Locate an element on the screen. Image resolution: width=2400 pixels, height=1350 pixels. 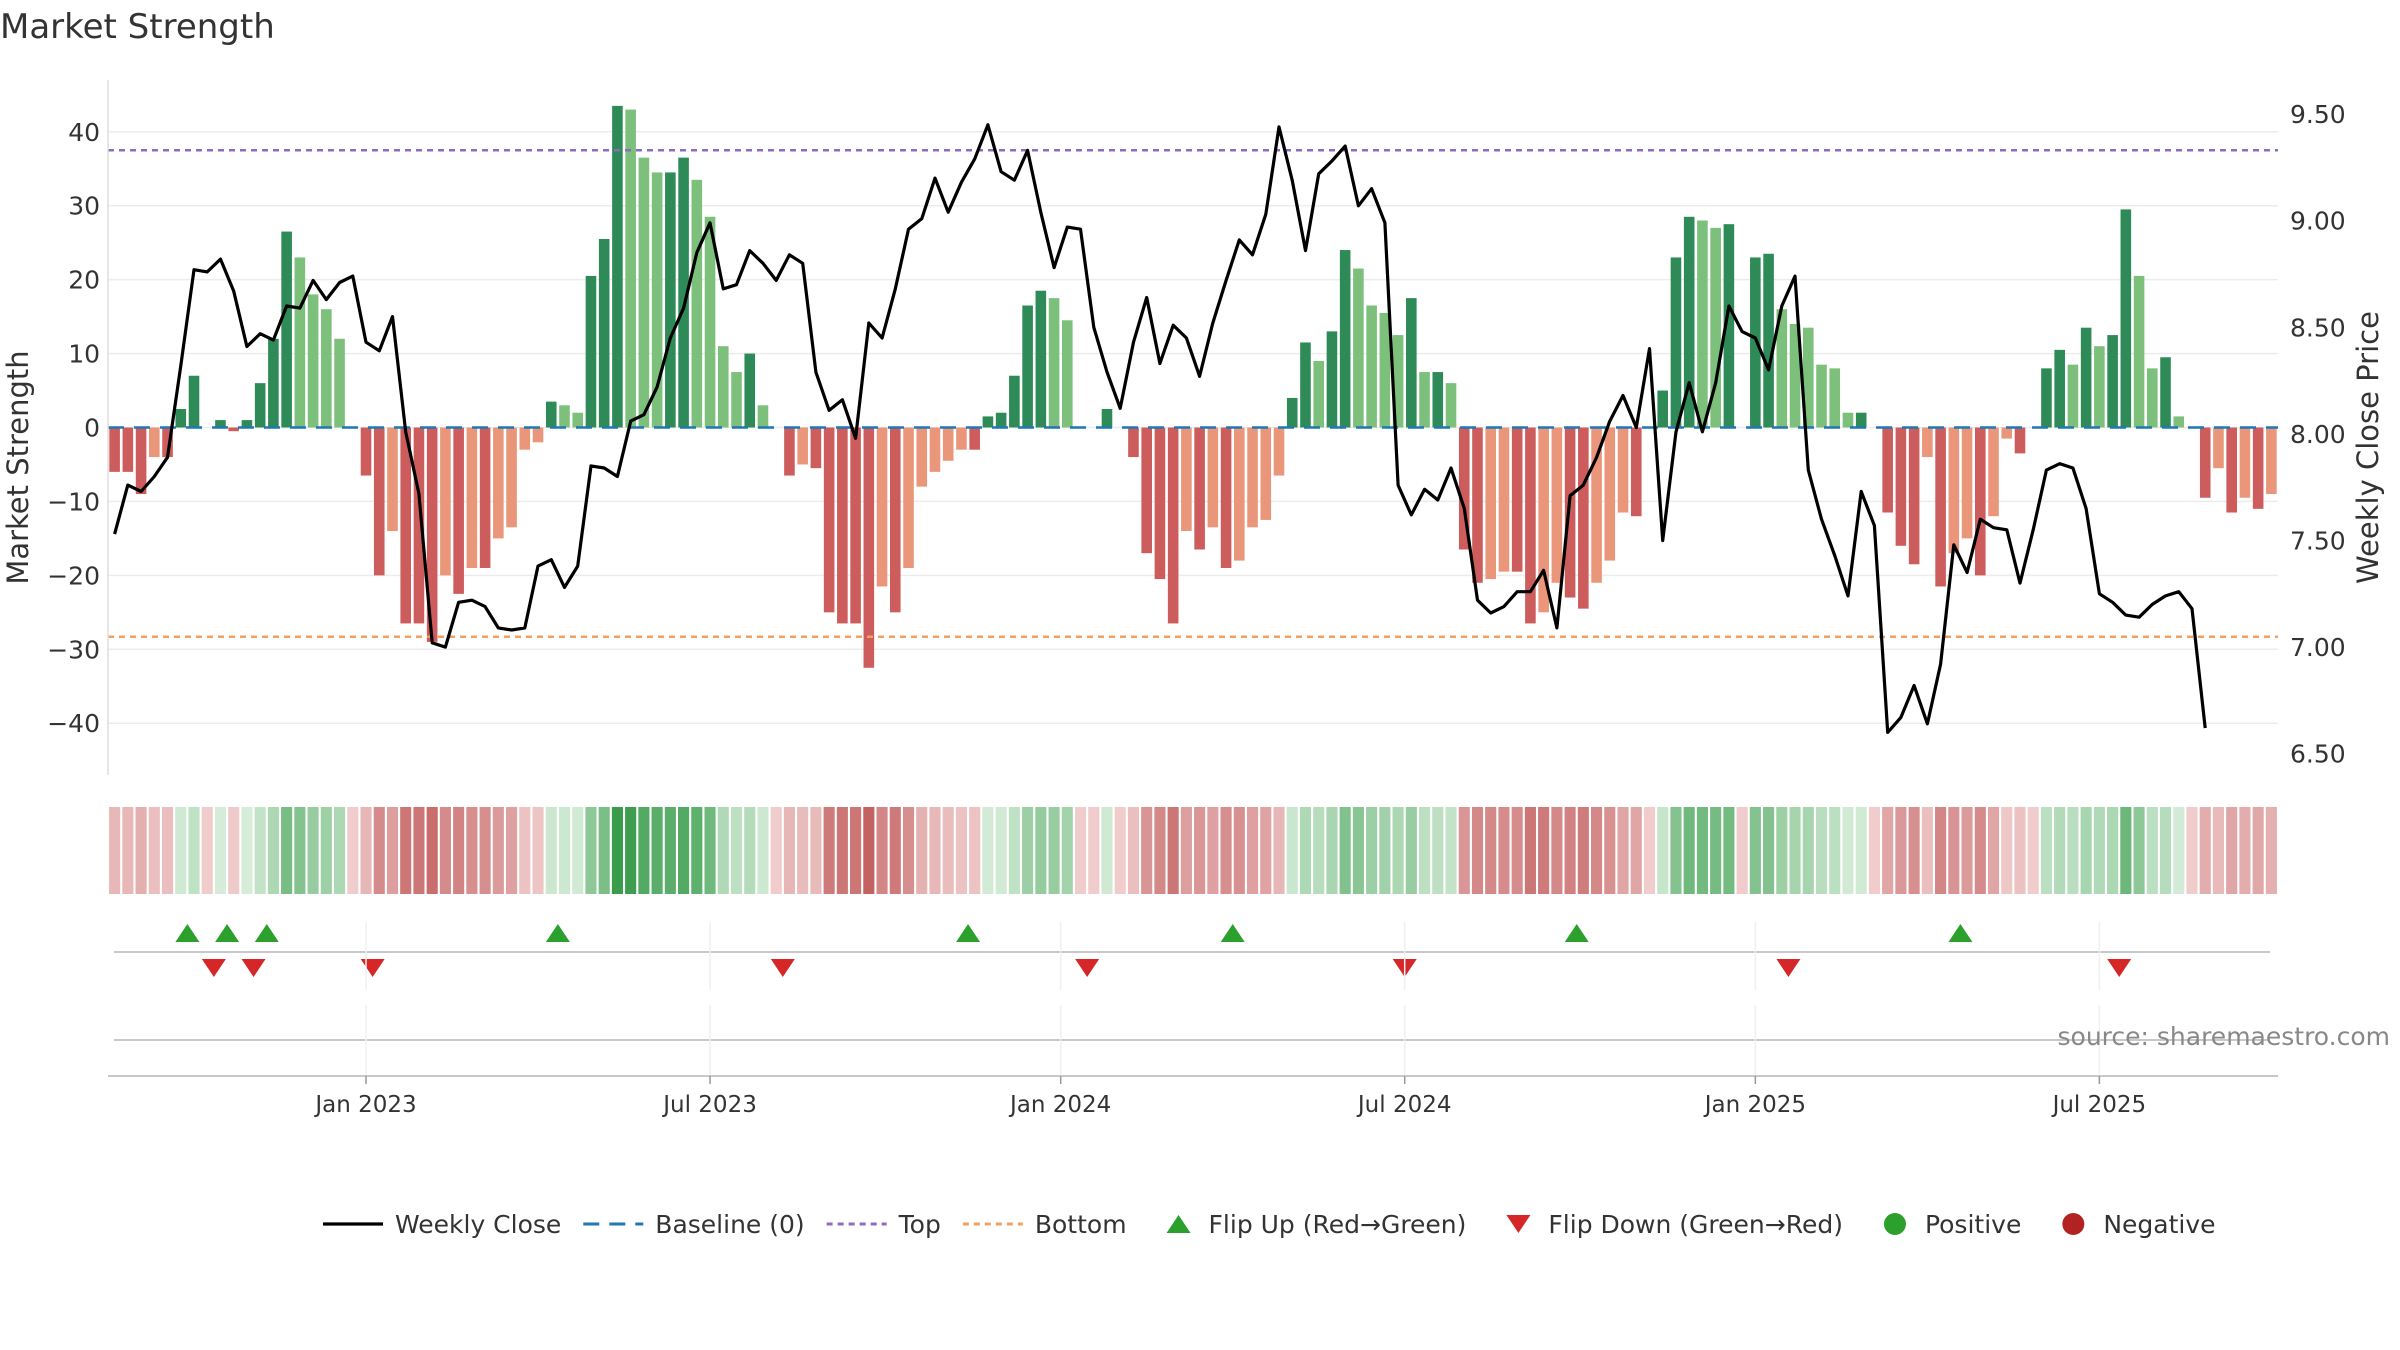
left-tick-label: 30 is located at coordinates (84, 206).